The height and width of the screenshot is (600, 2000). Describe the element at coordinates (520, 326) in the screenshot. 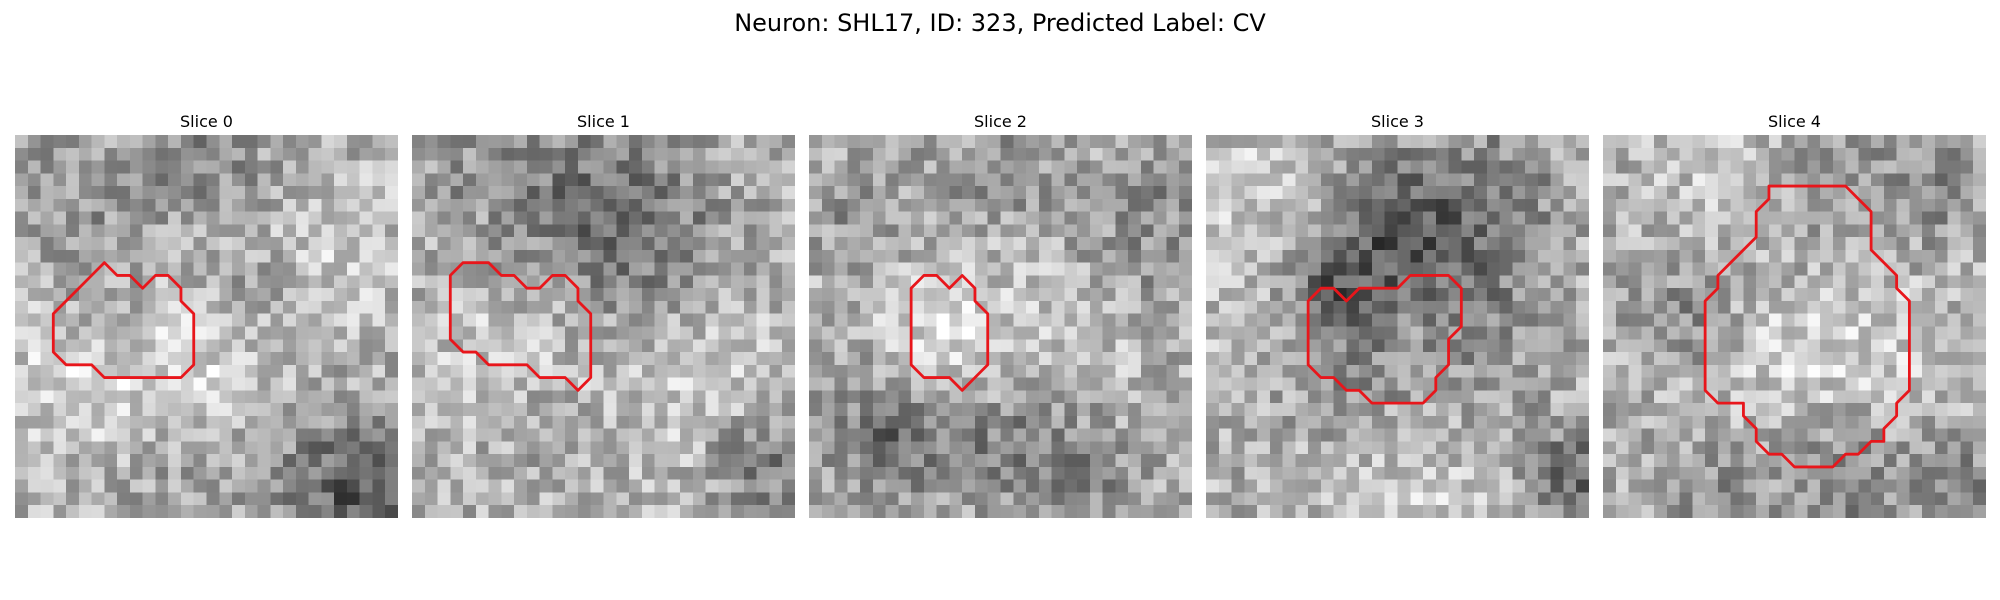

I see `roi-contour` at that location.